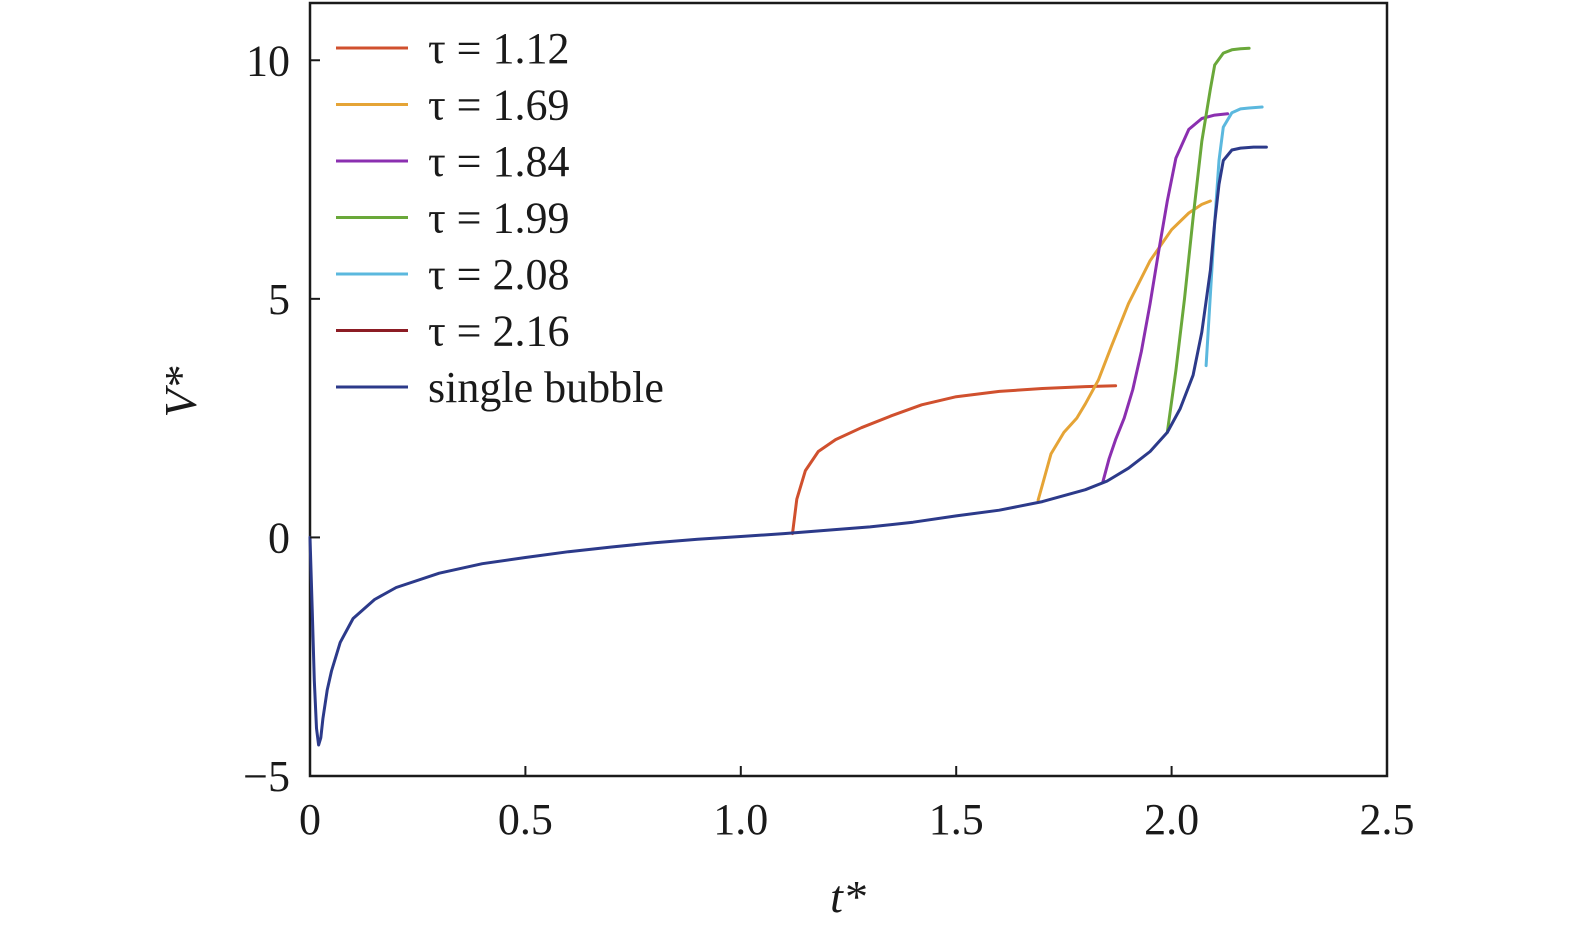 This screenshot has width=1575, height=938. What do you see at coordinates (499, 105) in the screenshot?
I see `legend-label: τ = 1.69` at bounding box center [499, 105].